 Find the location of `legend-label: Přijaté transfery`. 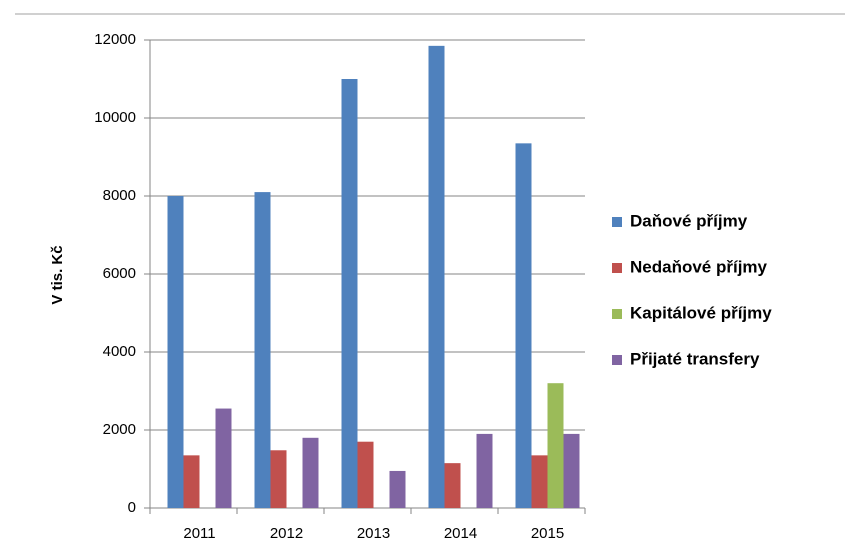

legend-label: Přijaté transfery is located at coordinates (695, 358).